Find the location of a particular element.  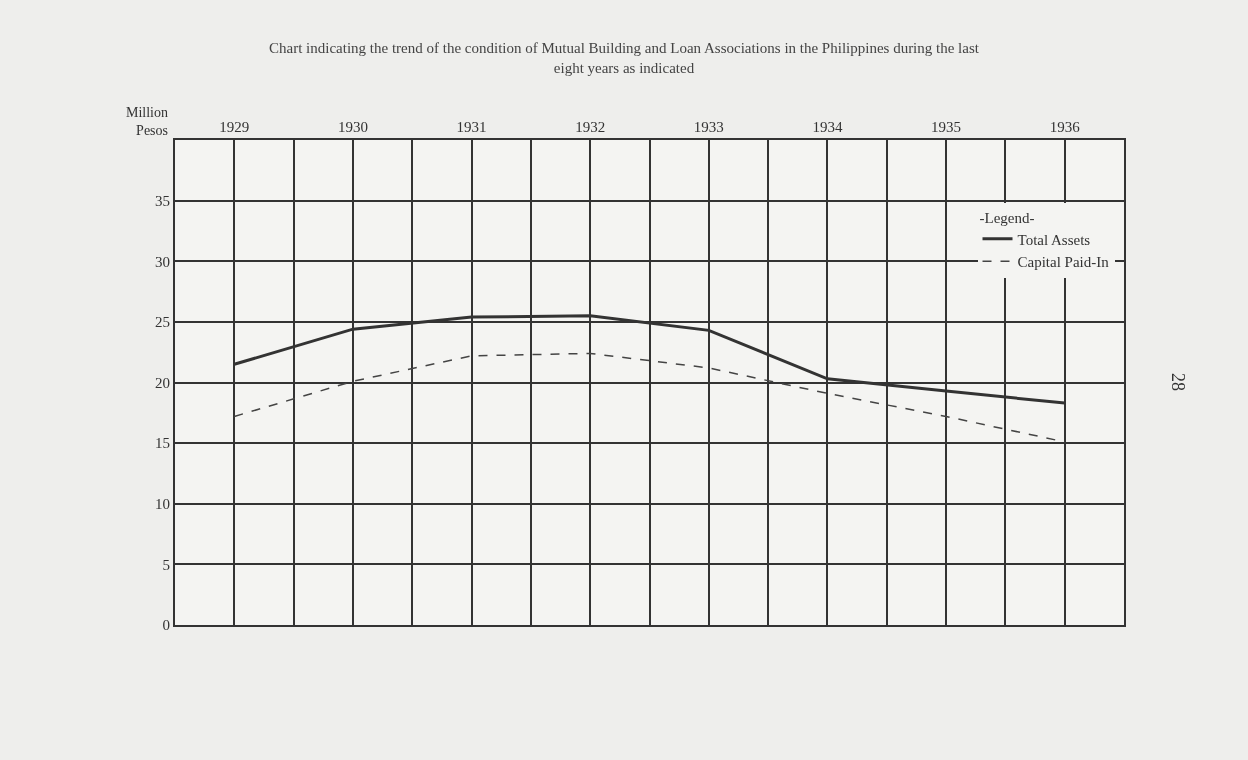

legend-label: Total Assets is located at coordinates (1054, 239).